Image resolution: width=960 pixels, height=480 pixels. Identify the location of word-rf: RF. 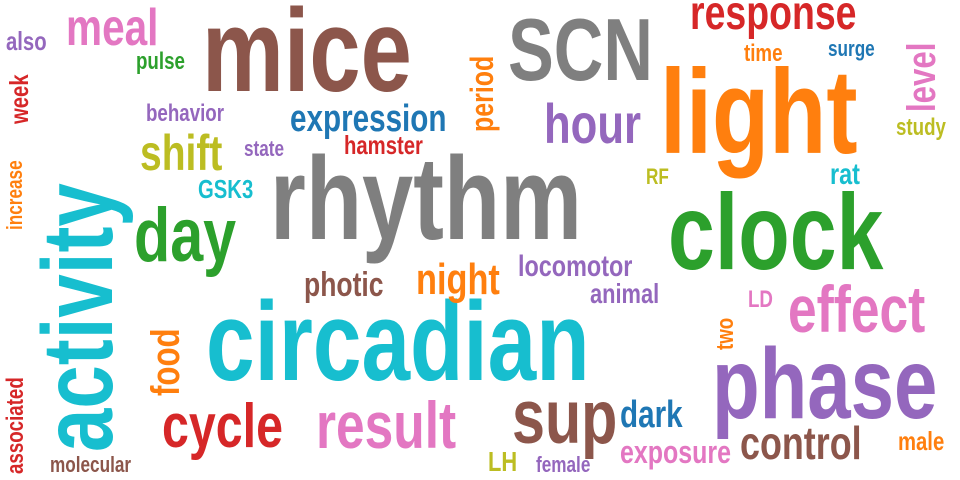
(657, 176).